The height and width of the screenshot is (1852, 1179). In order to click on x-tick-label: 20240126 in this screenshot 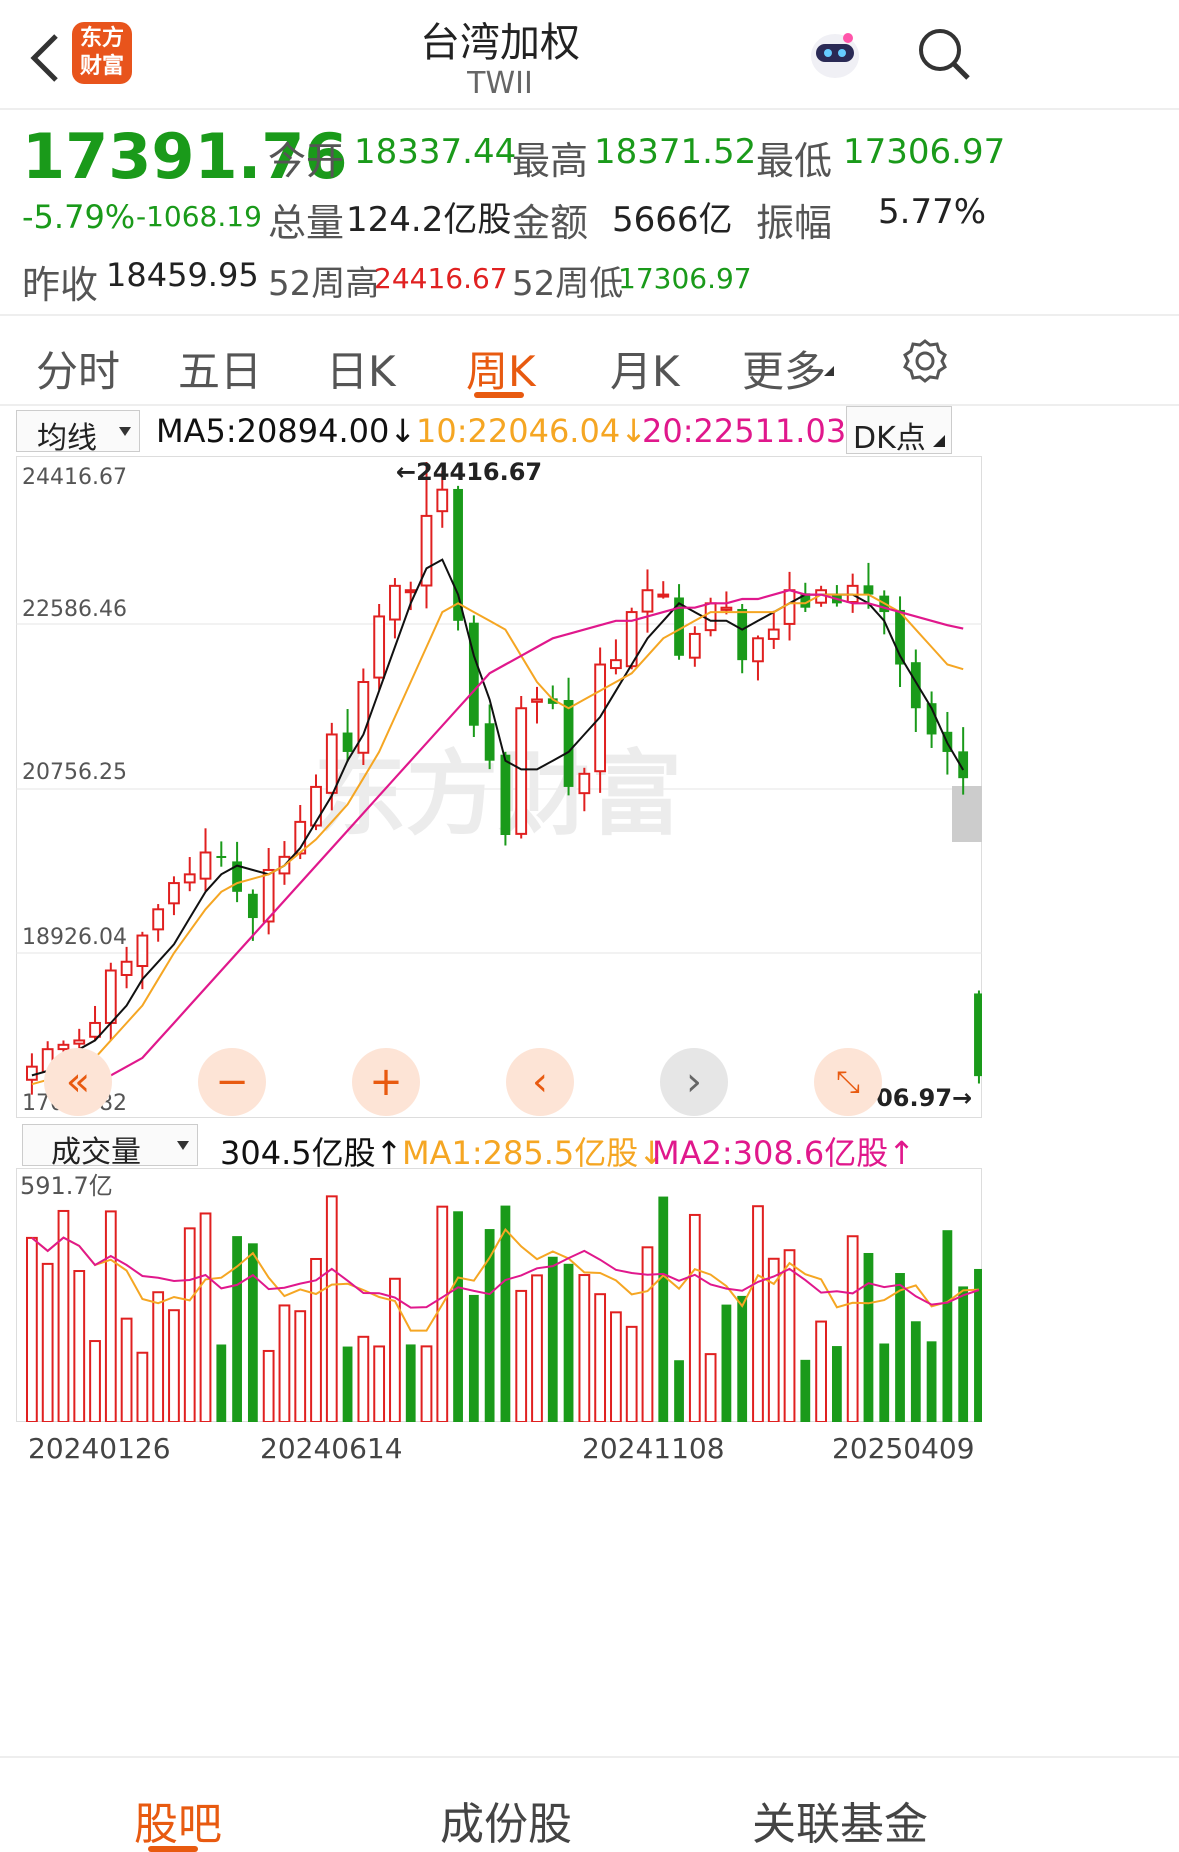, I will do `click(99, 1448)`.